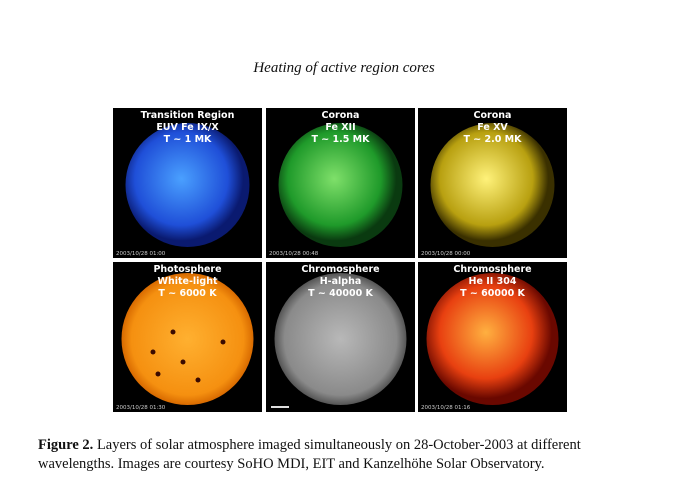 The height and width of the screenshot is (495, 688). Describe the element at coordinates (188, 139) in the screenshot. I see `panel-label: T ~ 1 MK` at that location.